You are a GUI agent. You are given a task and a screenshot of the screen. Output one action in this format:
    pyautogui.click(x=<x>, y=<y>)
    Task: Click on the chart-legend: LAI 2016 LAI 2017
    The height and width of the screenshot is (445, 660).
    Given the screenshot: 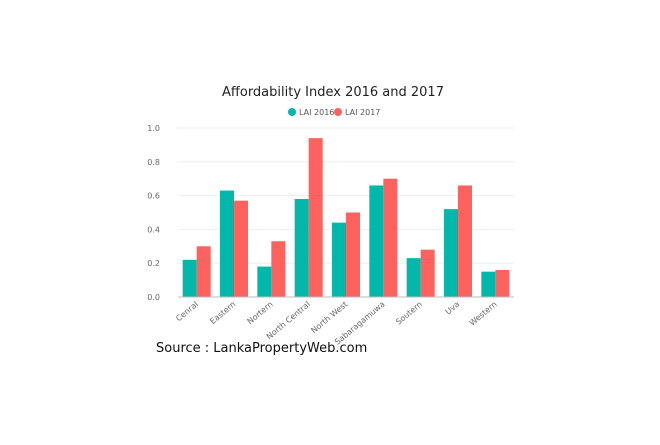 What is the action you would take?
    pyautogui.click(x=334, y=112)
    